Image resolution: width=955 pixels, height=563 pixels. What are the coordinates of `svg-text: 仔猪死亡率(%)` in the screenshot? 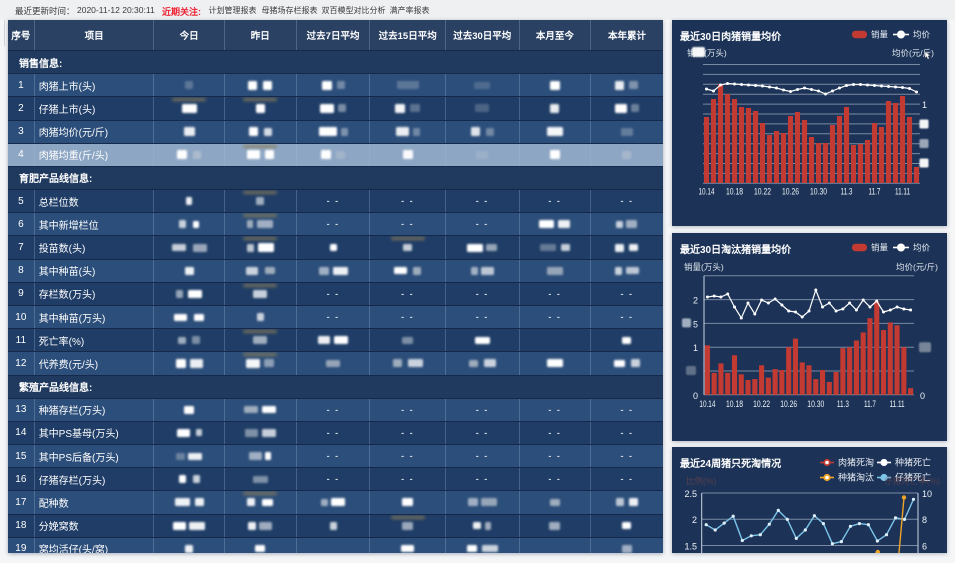 It's located at (912, 481).